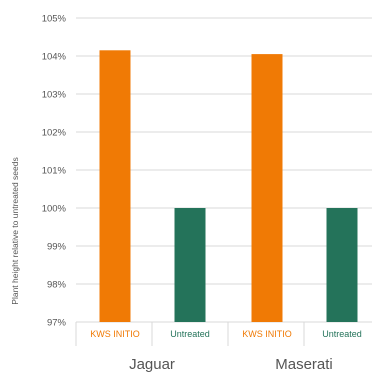  What do you see at coordinates (226, 334) in the screenshot?
I see `category-labels: KWS INITIO Untreated KWS INITIO Untreated` at bounding box center [226, 334].